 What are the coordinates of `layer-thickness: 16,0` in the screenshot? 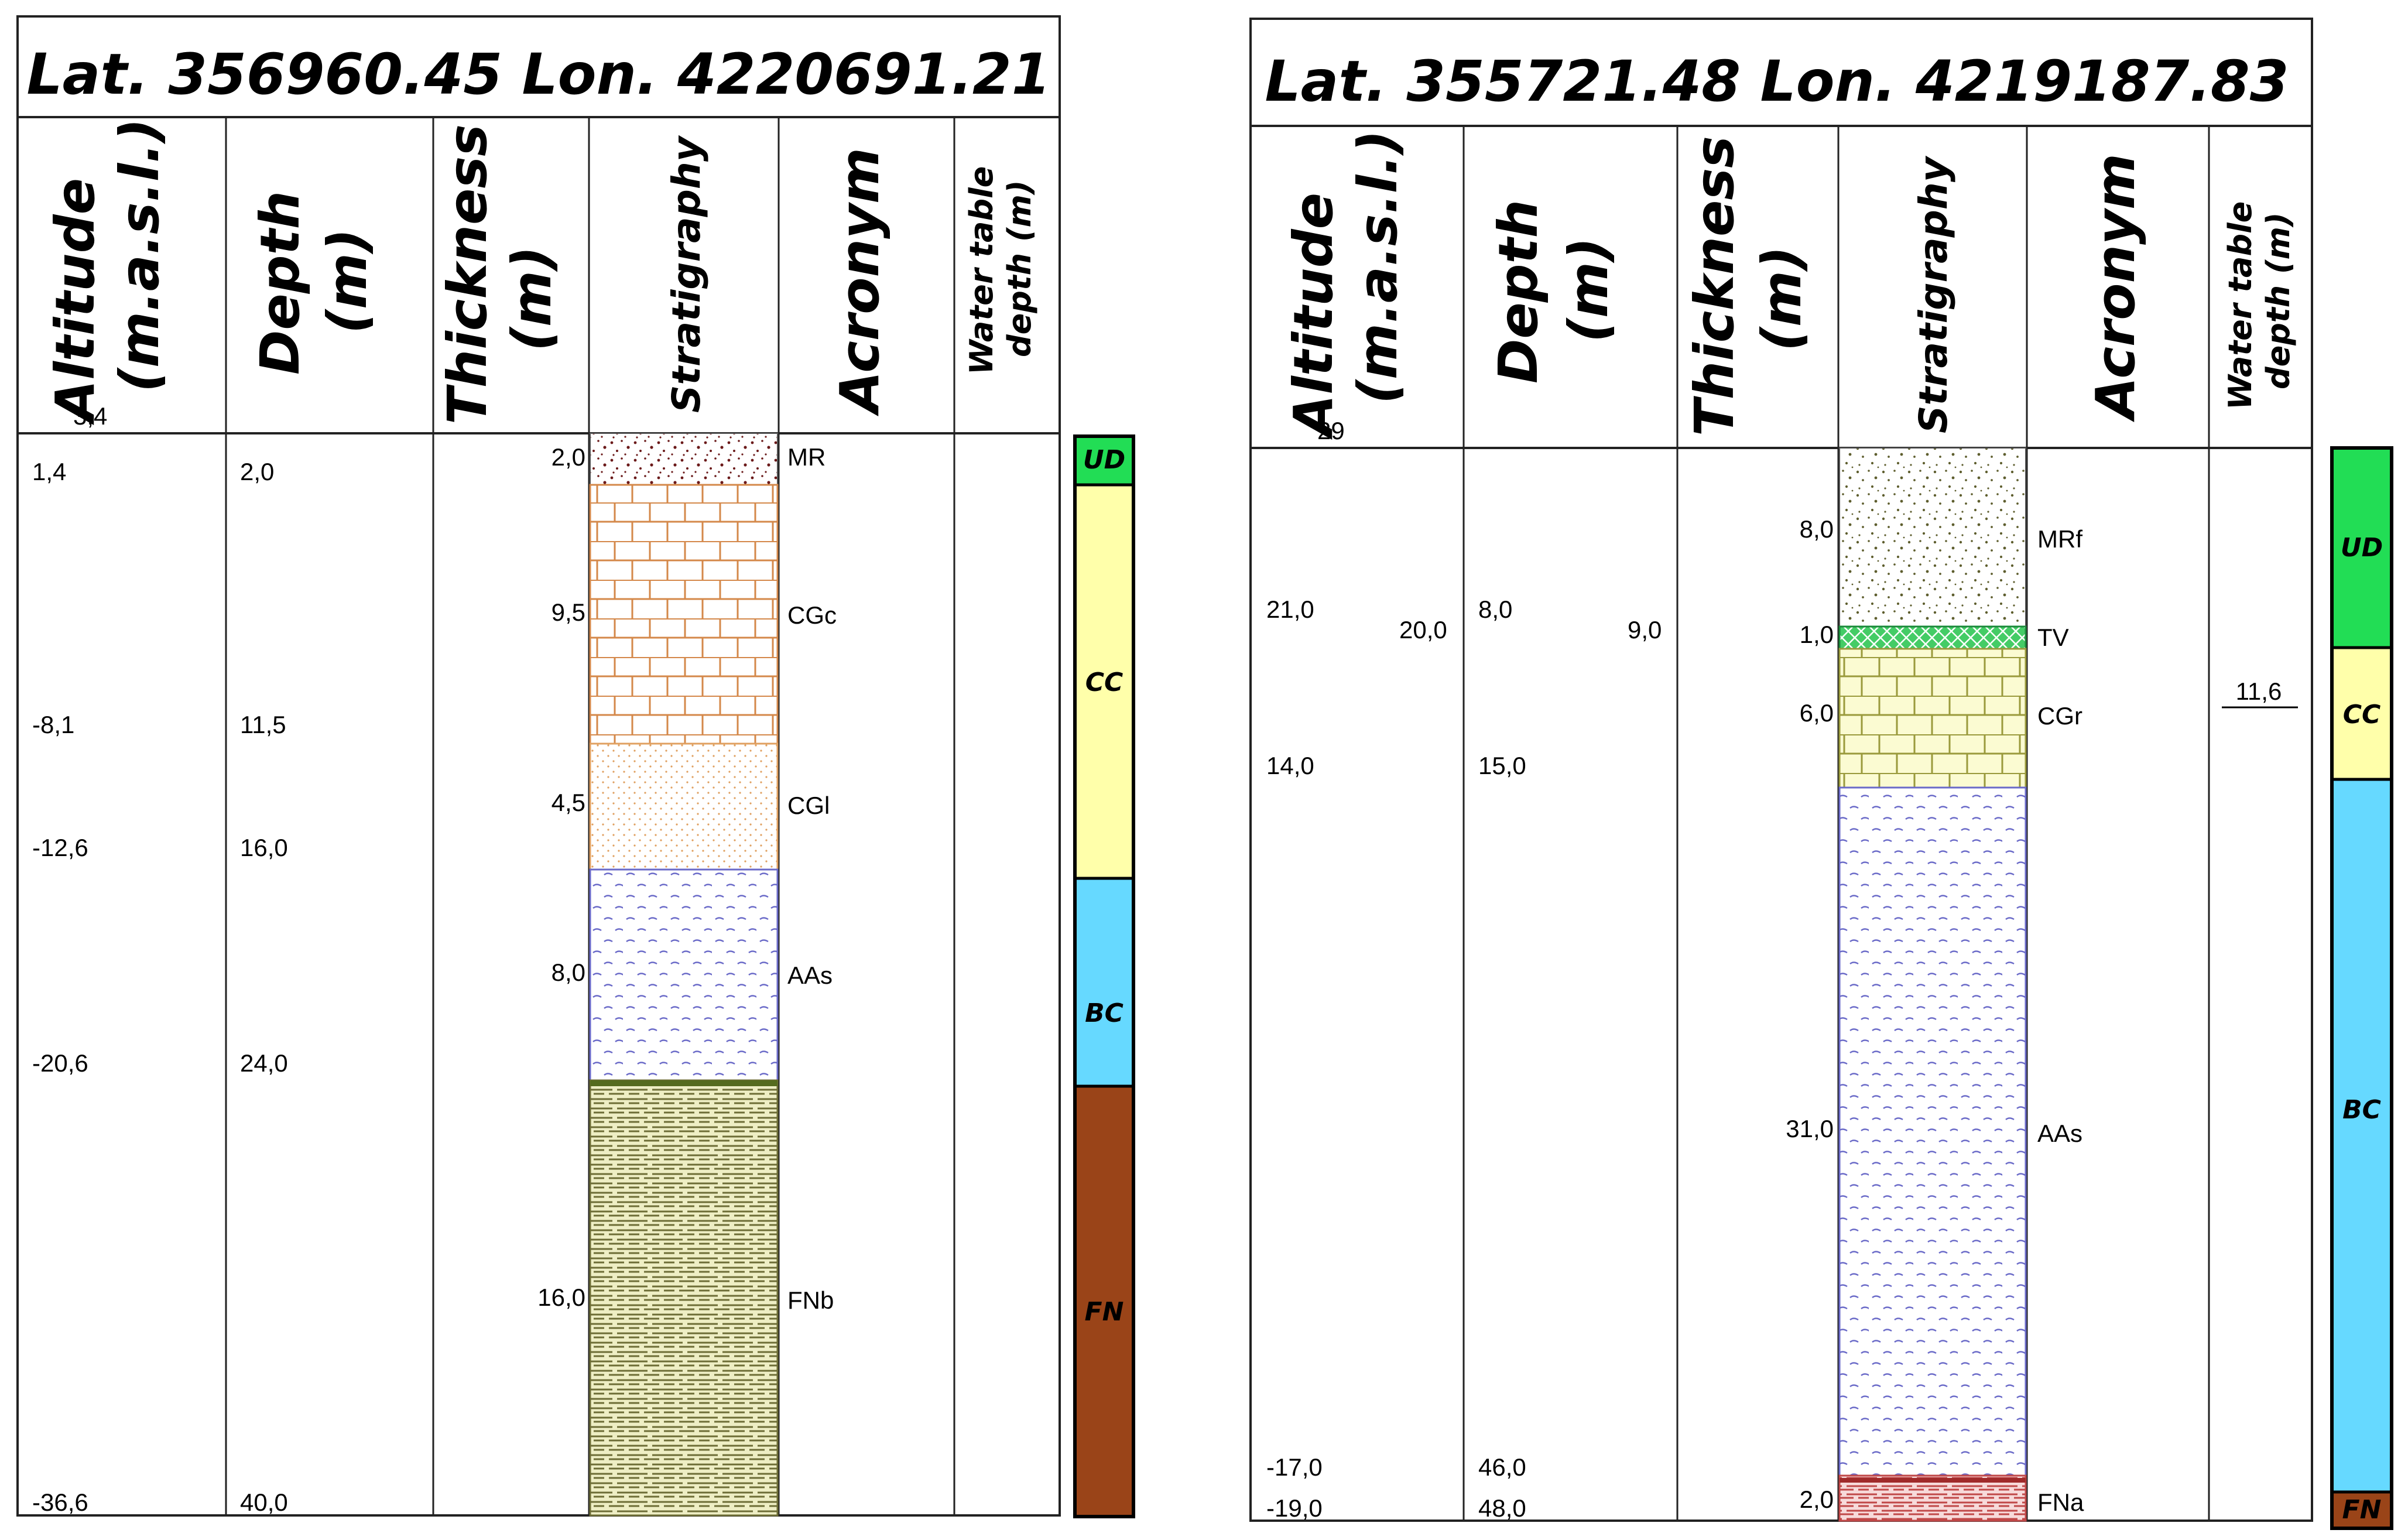 It's located at (561, 1297).